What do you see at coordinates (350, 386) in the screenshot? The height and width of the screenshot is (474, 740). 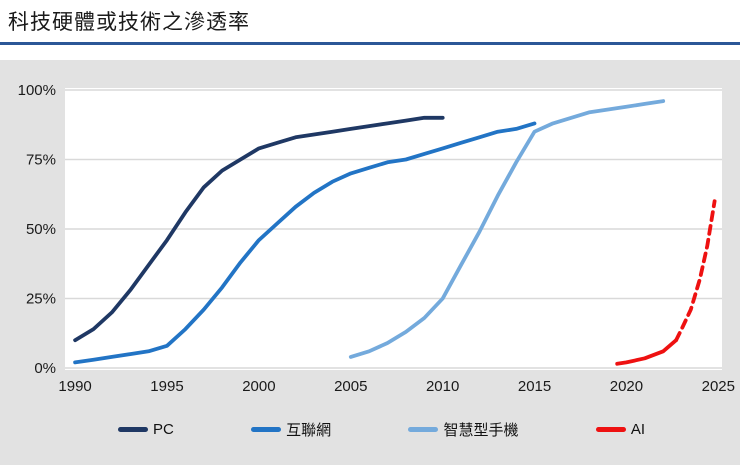 I see `x-tick-label-2005: 2005` at bounding box center [350, 386].